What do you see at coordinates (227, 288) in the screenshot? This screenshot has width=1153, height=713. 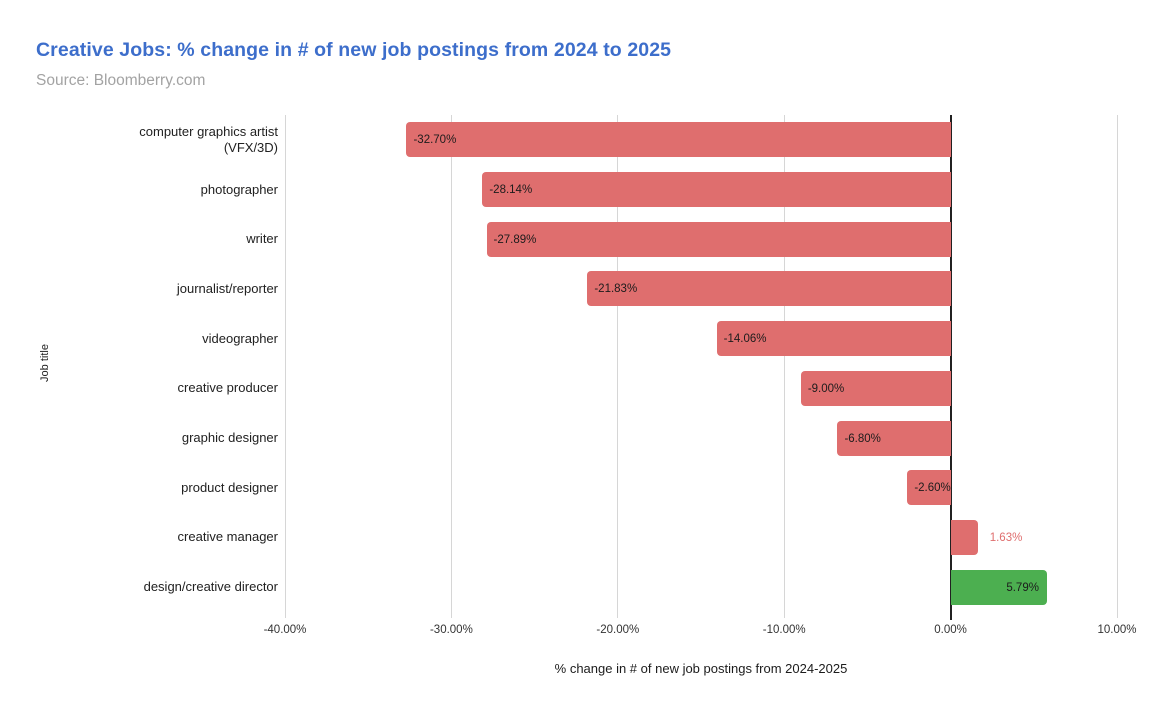 I see `category-label: journalist/reporter` at bounding box center [227, 288].